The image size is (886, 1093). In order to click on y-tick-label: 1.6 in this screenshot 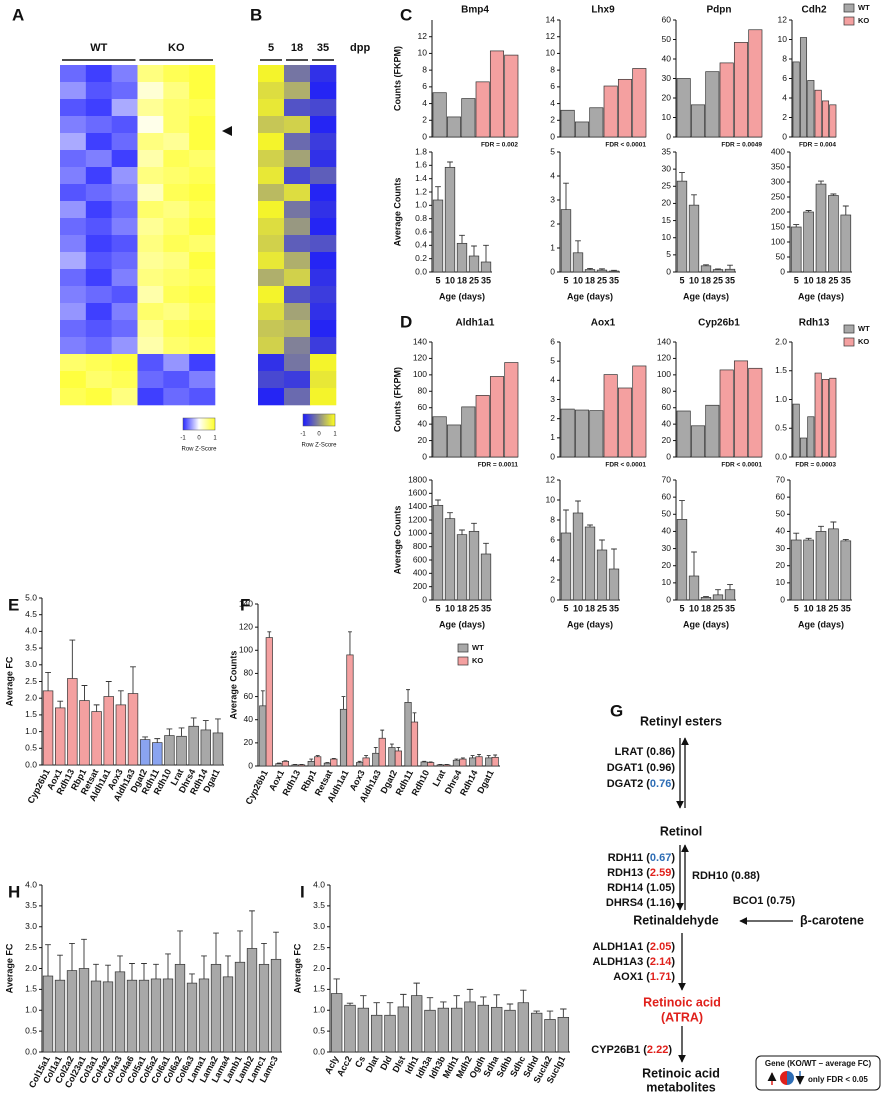, I will do `click(421, 165)`.